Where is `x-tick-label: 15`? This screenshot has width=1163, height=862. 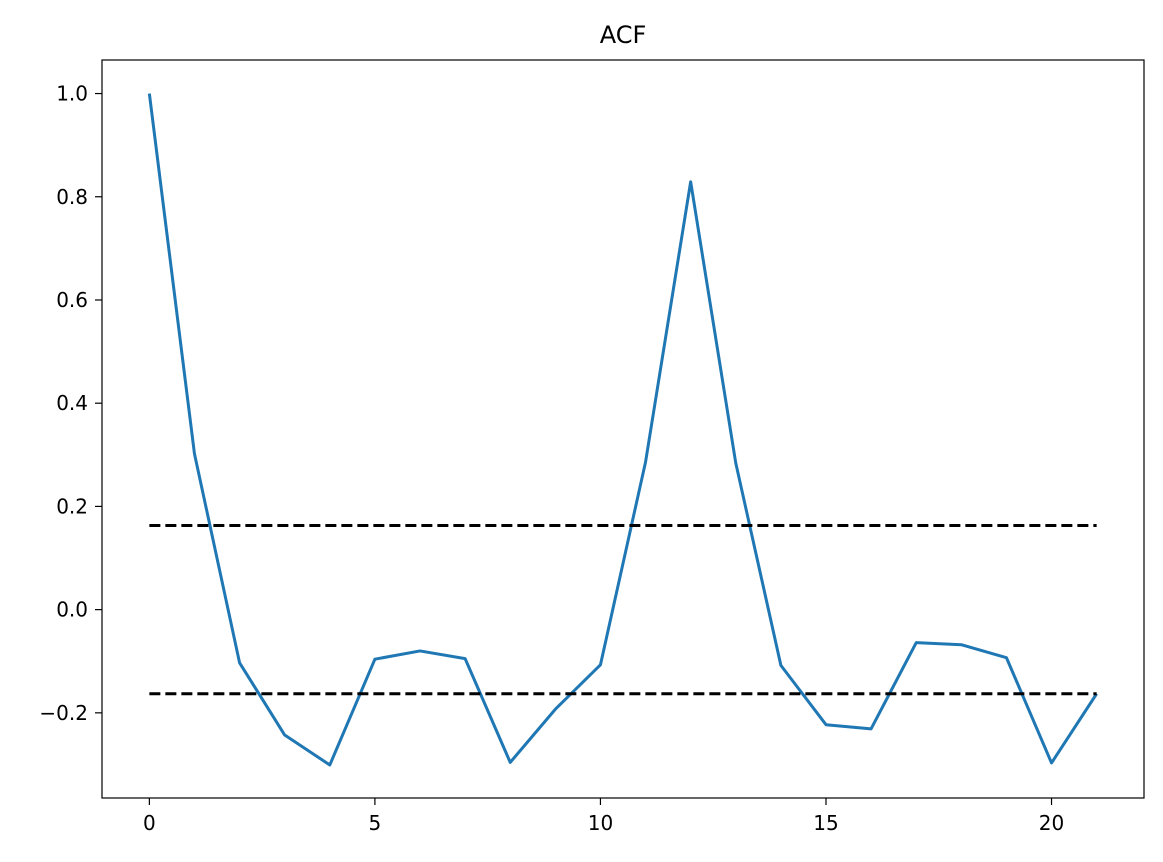 x-tick-label: 15 is located at coordinates (825, 823).